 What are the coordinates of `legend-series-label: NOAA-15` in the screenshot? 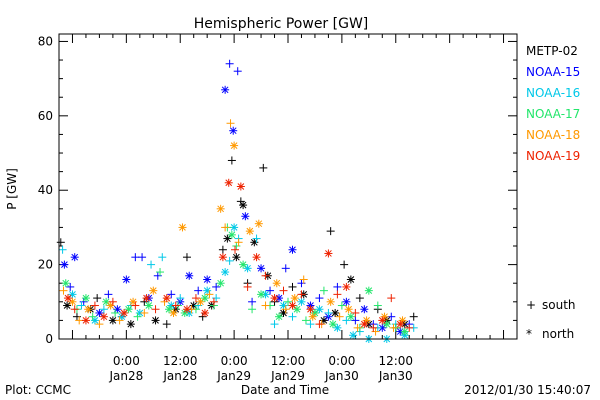 It's located at (553, 72).